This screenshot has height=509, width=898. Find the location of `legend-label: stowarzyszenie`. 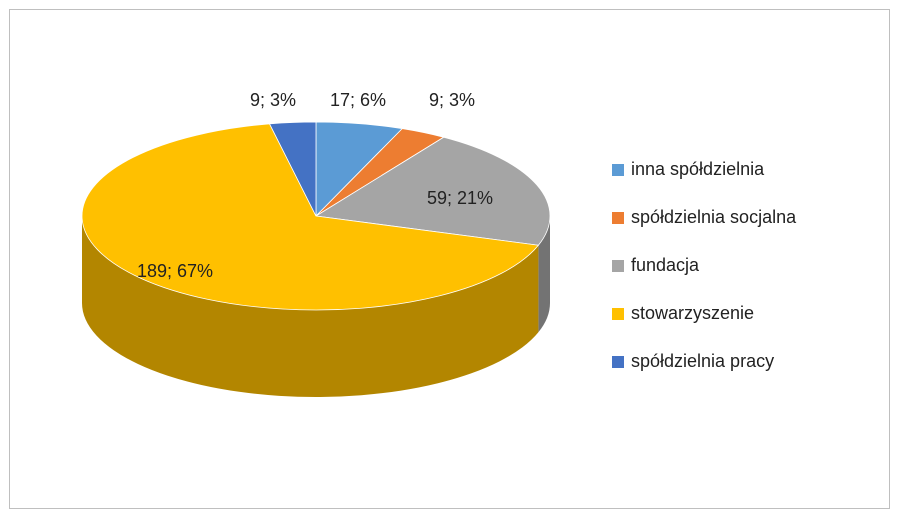

legend-label: stowarzyszenie is located at coordinates (692, 313).